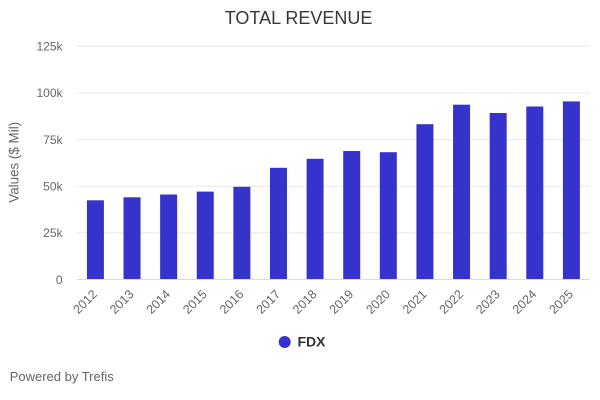  I want to click on svg-text: 2013, so click(122, 302).